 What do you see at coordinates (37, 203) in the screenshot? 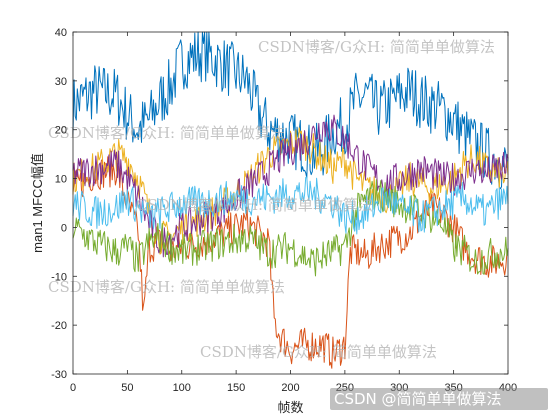
I see `y-axis-label: man1 MFCC幅值` at bounding box center [37, 203].